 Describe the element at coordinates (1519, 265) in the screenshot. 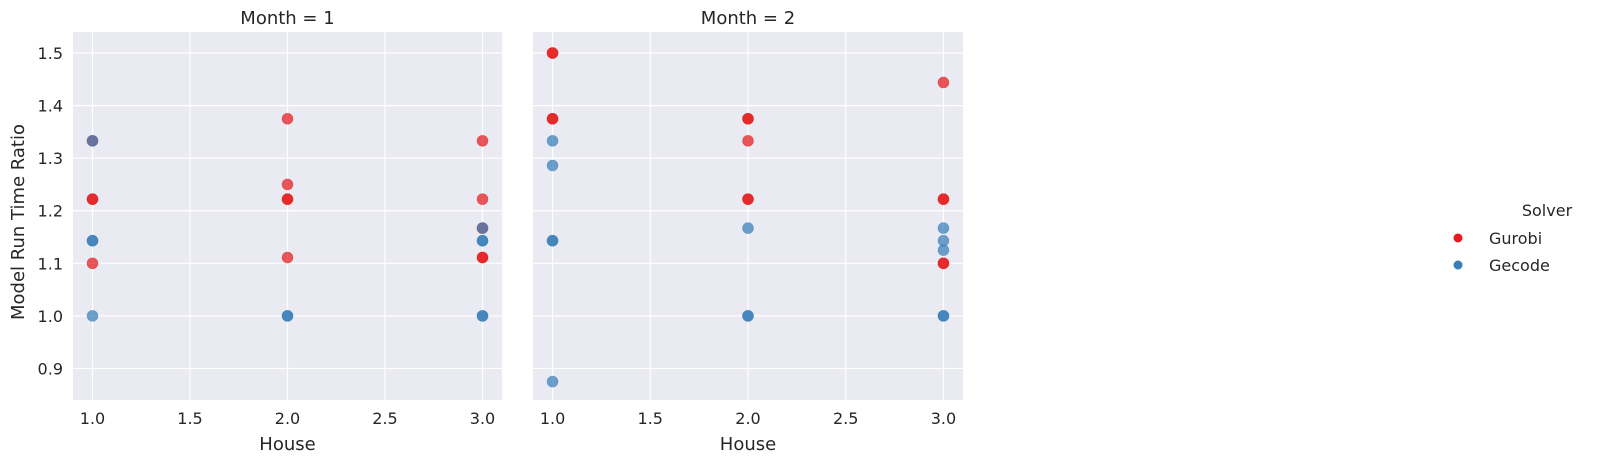

I see `legend-label-gecode: Gecode` at that location.